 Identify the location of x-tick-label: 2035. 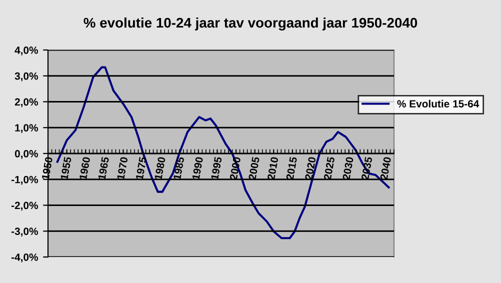
(366, 168).